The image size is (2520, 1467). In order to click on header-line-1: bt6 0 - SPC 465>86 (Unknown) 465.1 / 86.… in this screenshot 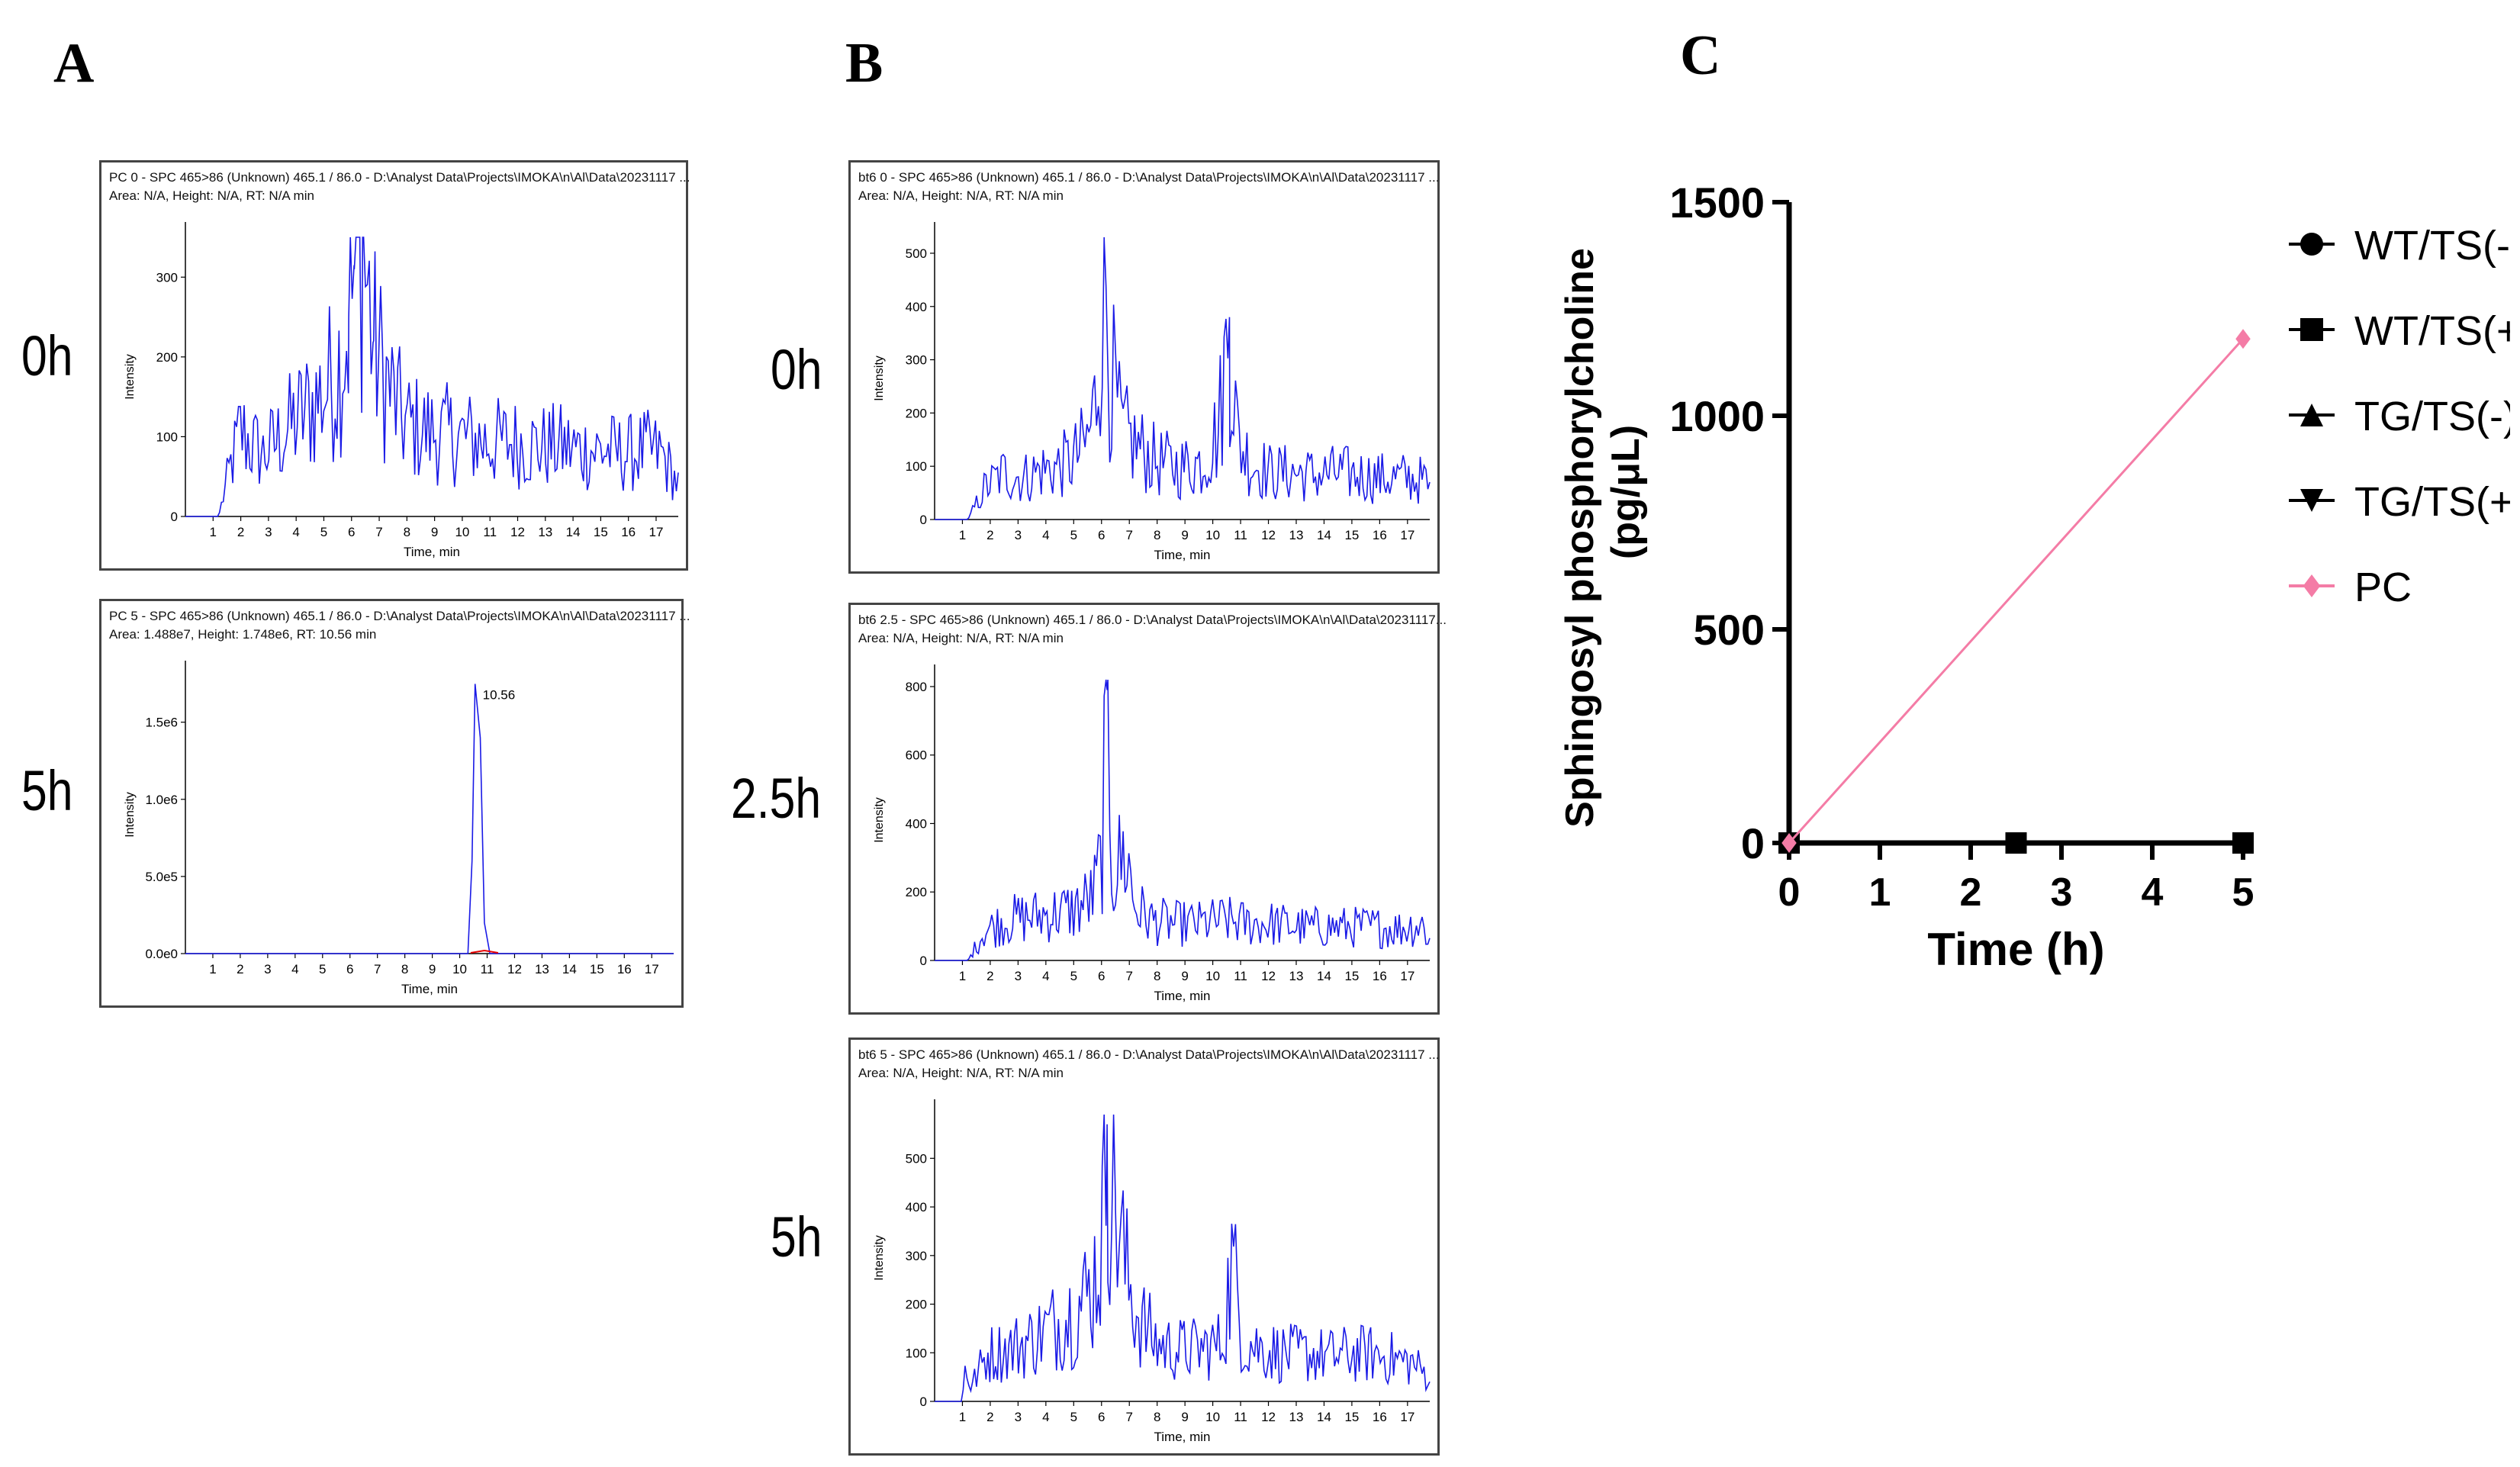, I will do `click(1149, 177)`.